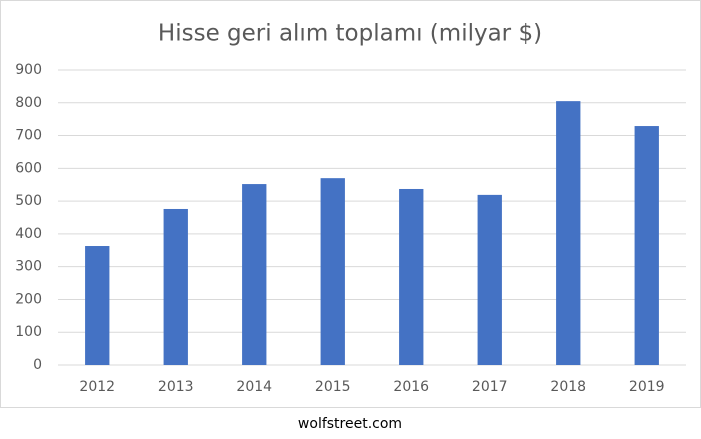  What do you see at coordinates (350, 424) in the screenshot?
I see `source: wolfstreet.com` at bounding box center [350, 424].